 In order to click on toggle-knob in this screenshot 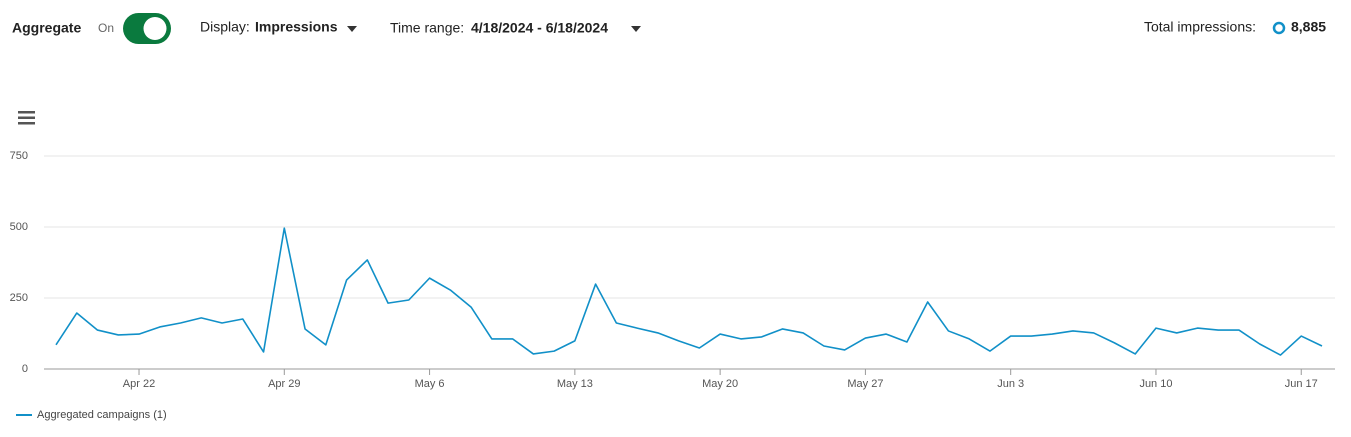, I will do `click(155, 28)`.